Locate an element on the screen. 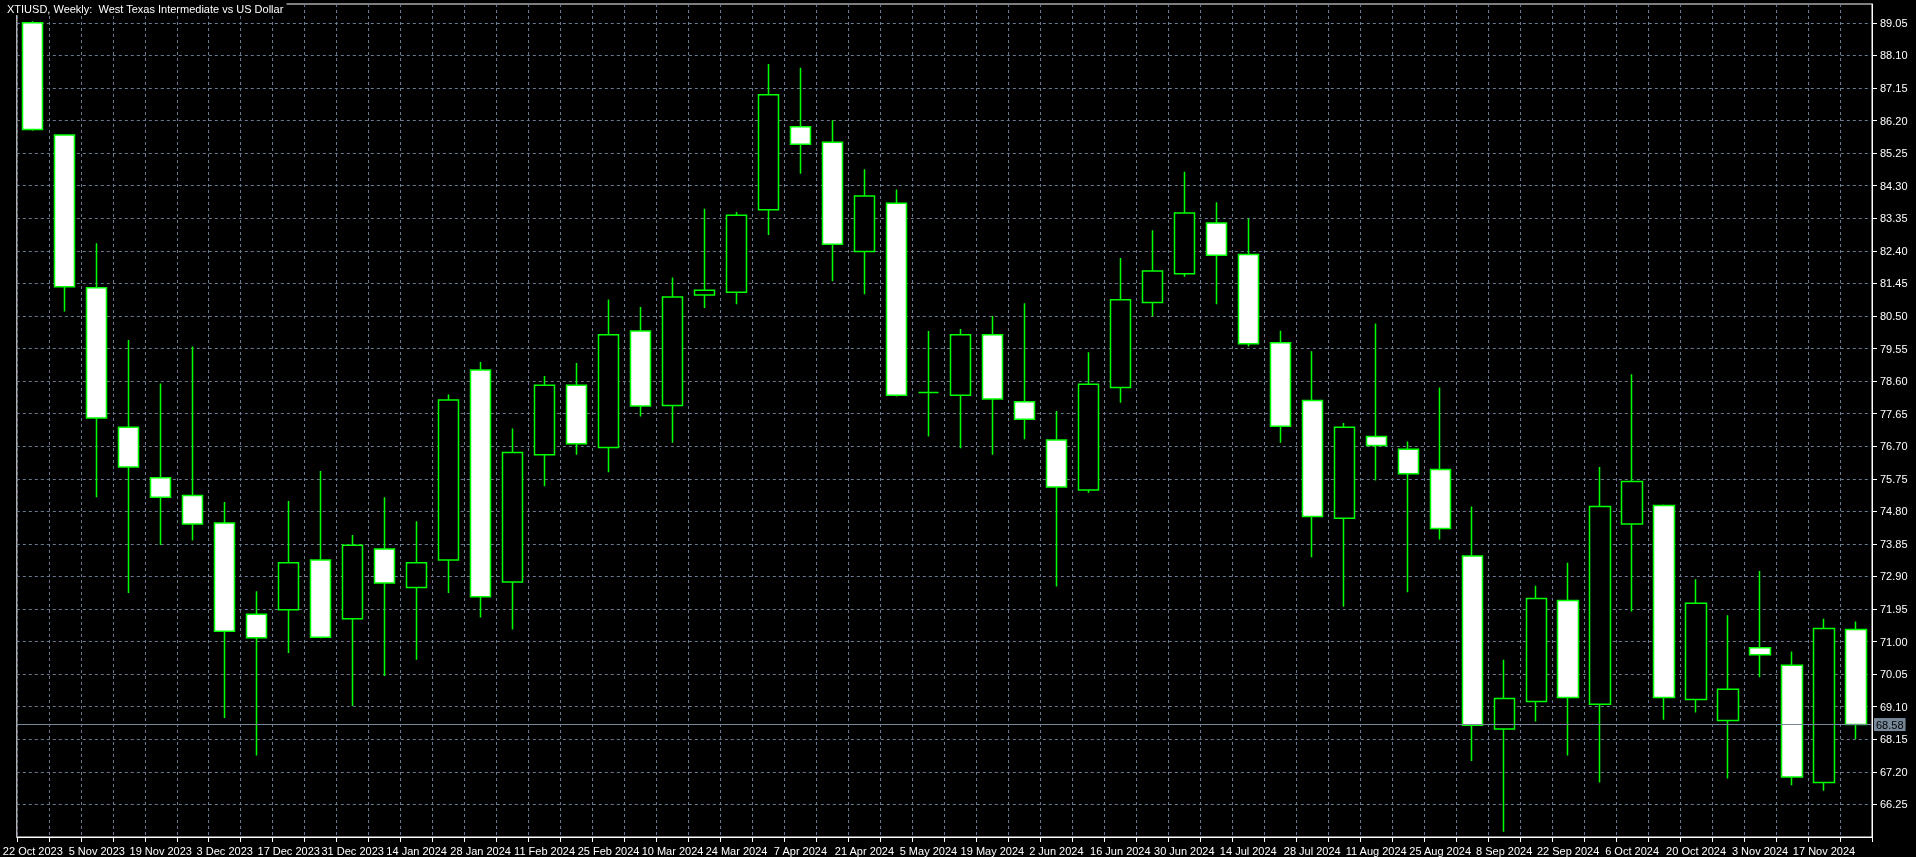 The image size is (1916, 857). chart-title: XTIUSD, Weekly: West Texas Intermediate vs US Dollar is located at coordinates (145, 8).